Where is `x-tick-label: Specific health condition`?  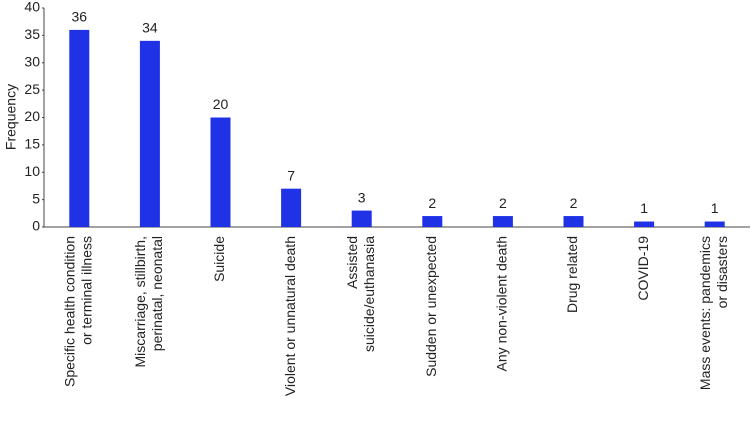
x-tick-label: Specific health condition is located at coordinates (70, 311).